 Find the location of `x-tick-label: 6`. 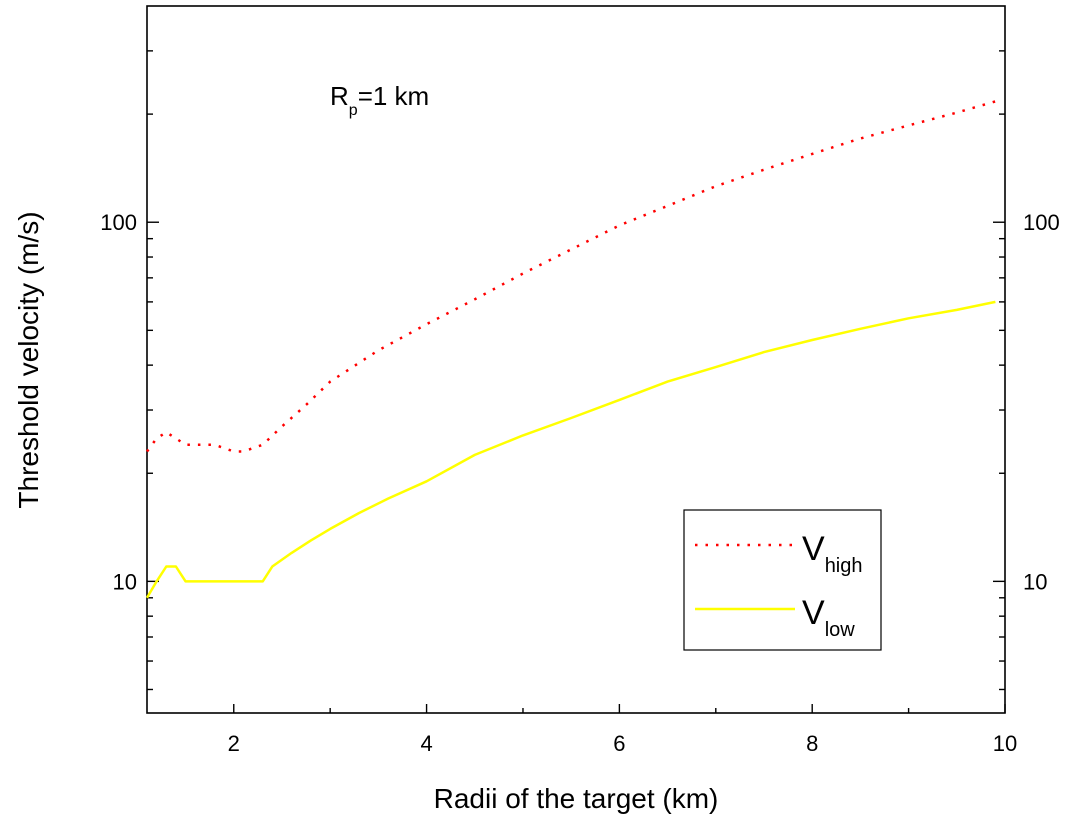

x-tick-label: 6 is located at coordinates (619, 743).